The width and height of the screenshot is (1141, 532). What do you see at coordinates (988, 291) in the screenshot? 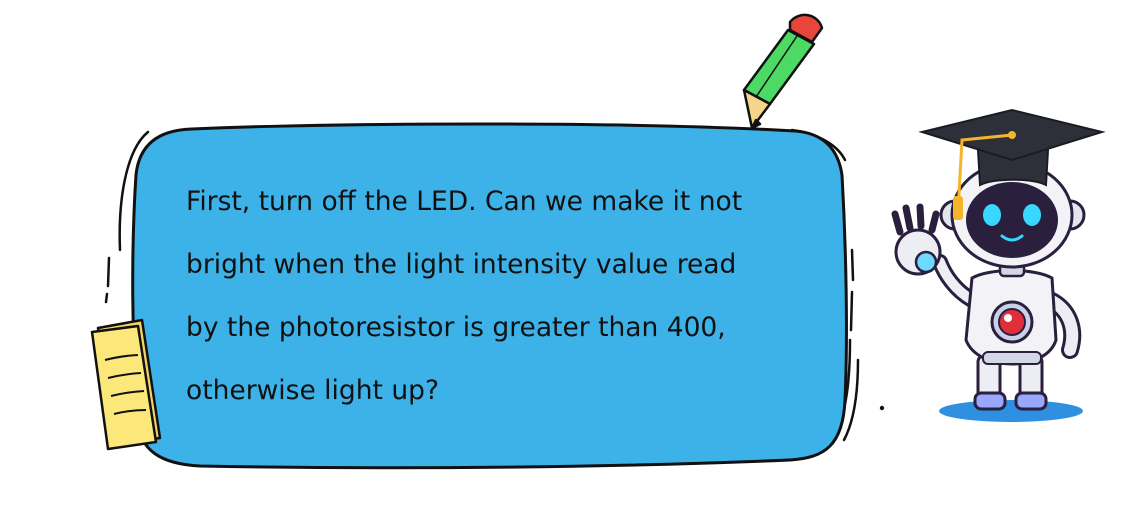
I see `robot-mascot-icon` at bounding box center [988, 291].